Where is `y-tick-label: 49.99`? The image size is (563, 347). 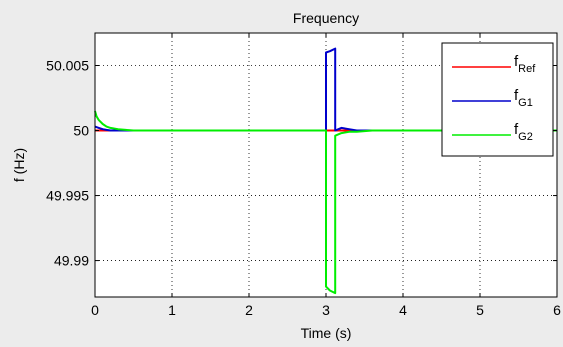 y-tick-label: 49.99 is located at coordinates (71, 261).